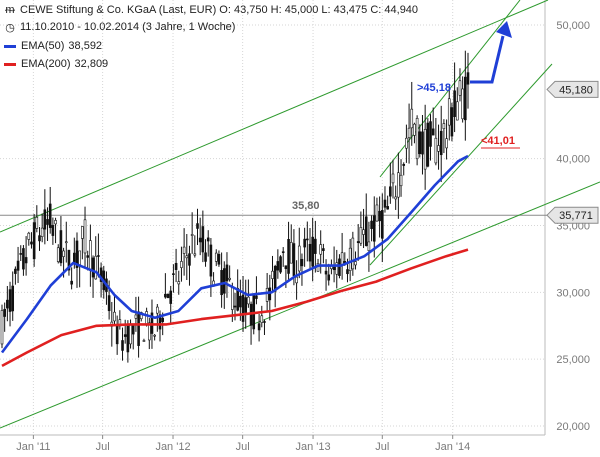 The height and width of the screenshot is (457, 600). I want to click on last-price-label: 45,180, so click(576, 90).